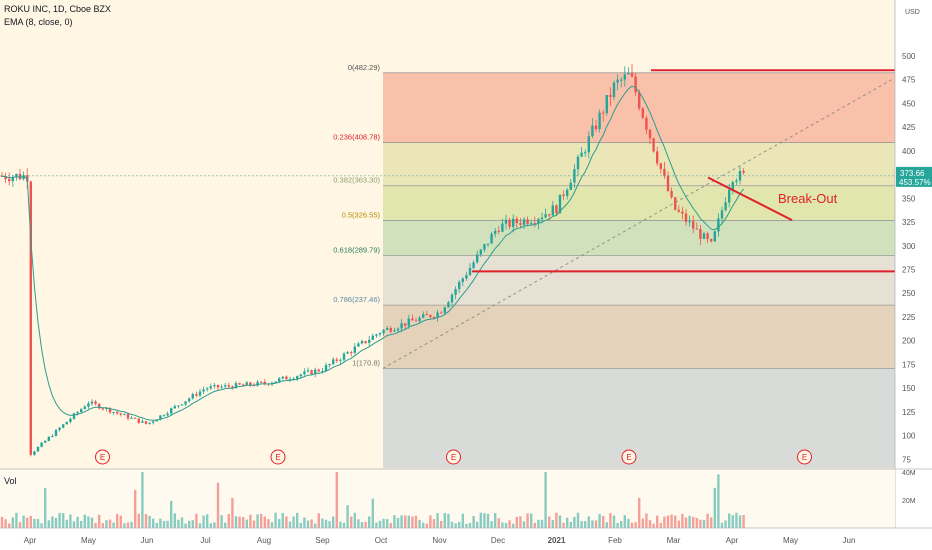 Image resolution: width=932 pixels, height=550 pixels. I want to click on y-tick-label: 225, so click(909, 317).